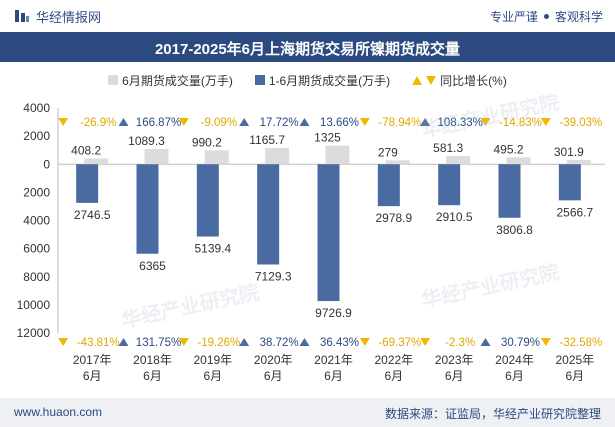  Describe the element at coordinates (158, 343) in the screenshot. I see `cumulative-growth-label: 131.75%` at that location.